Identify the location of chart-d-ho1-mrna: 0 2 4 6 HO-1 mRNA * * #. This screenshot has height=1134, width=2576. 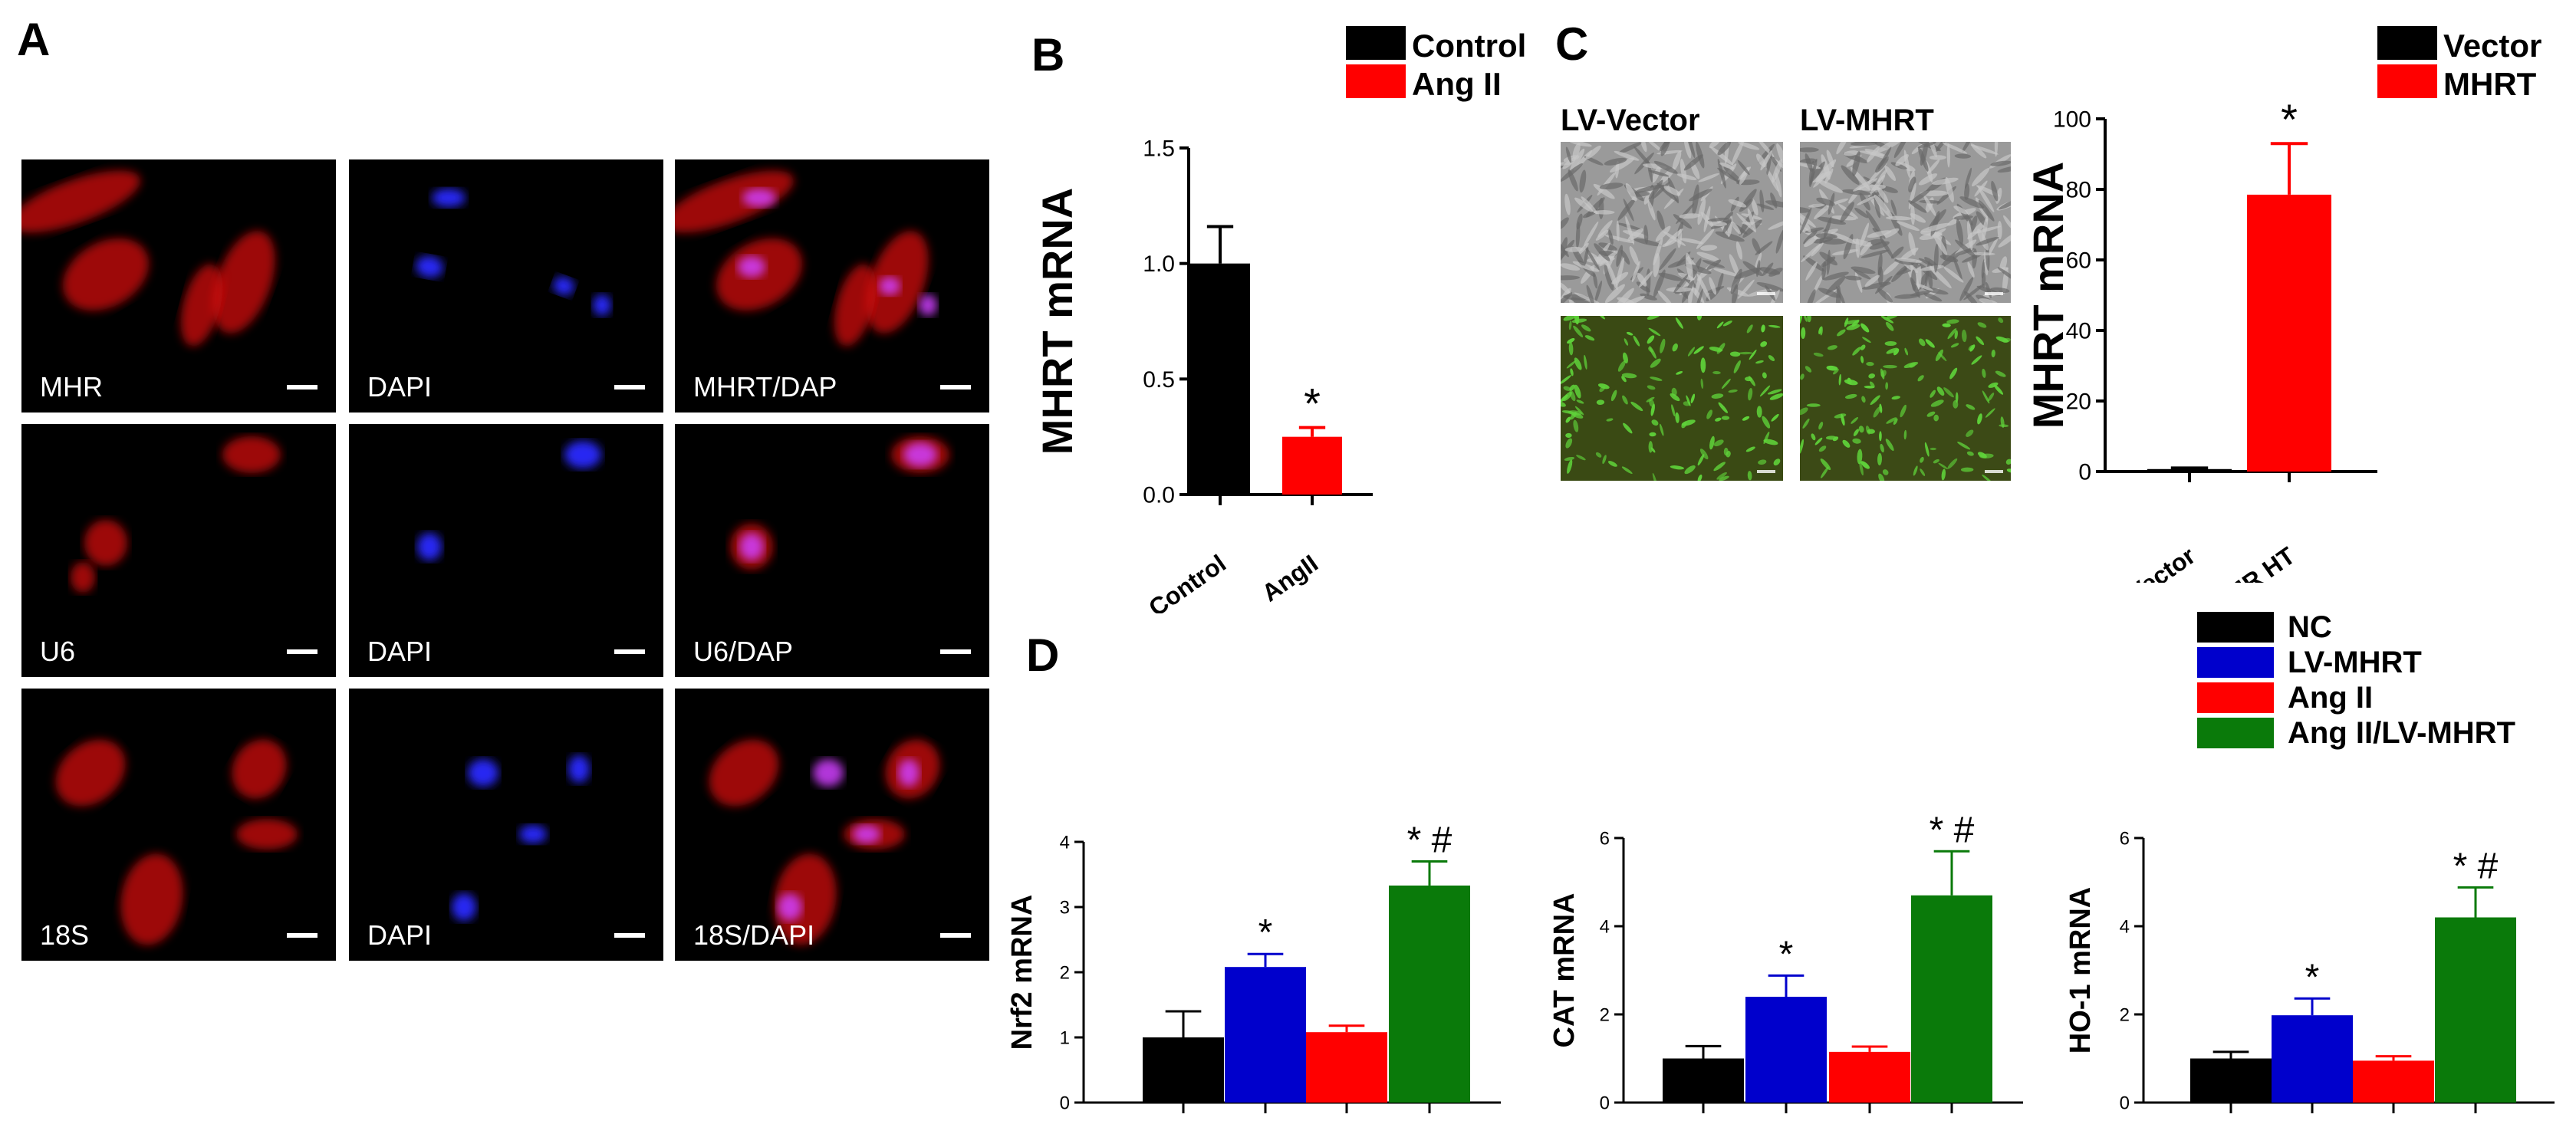
(2309, 970).